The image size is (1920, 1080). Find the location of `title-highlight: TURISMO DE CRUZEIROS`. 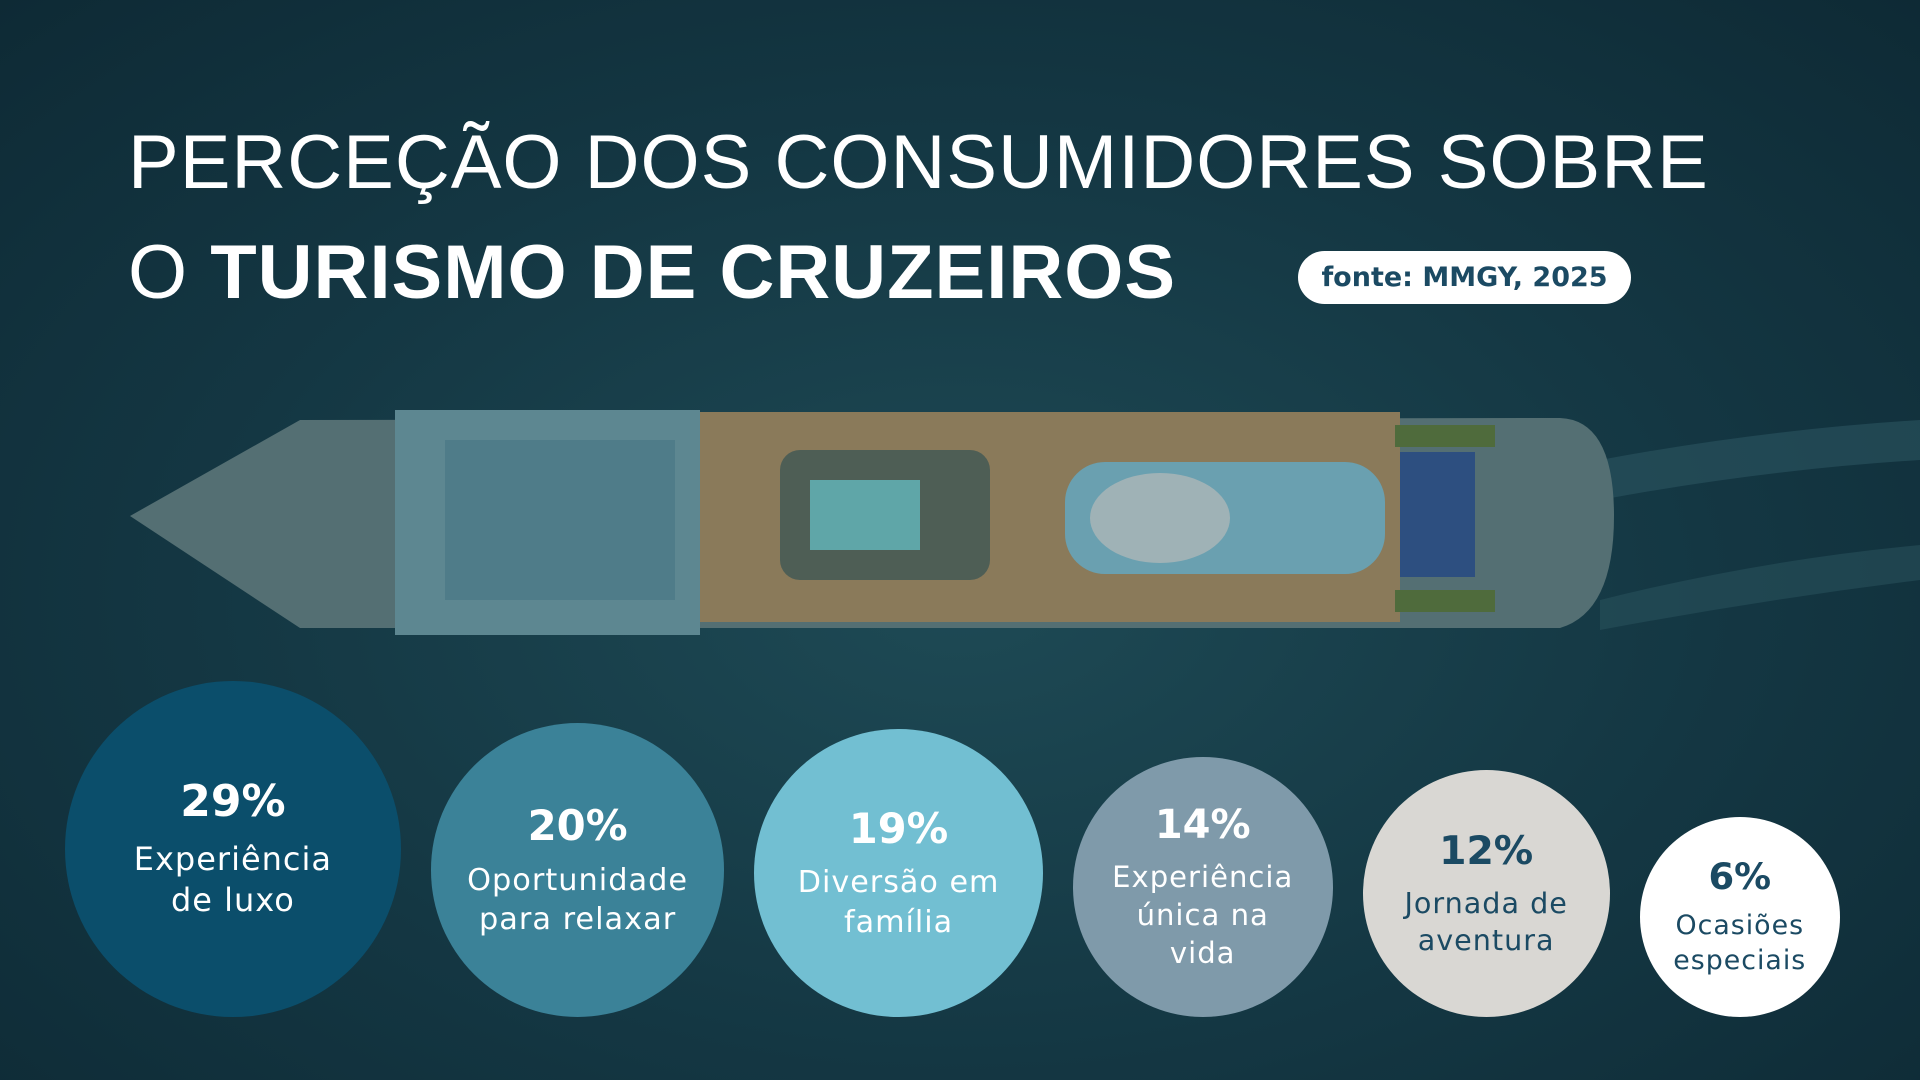

title-highlight: TURISMO DE CRUZEIROS is located at coordinates (693, 272).